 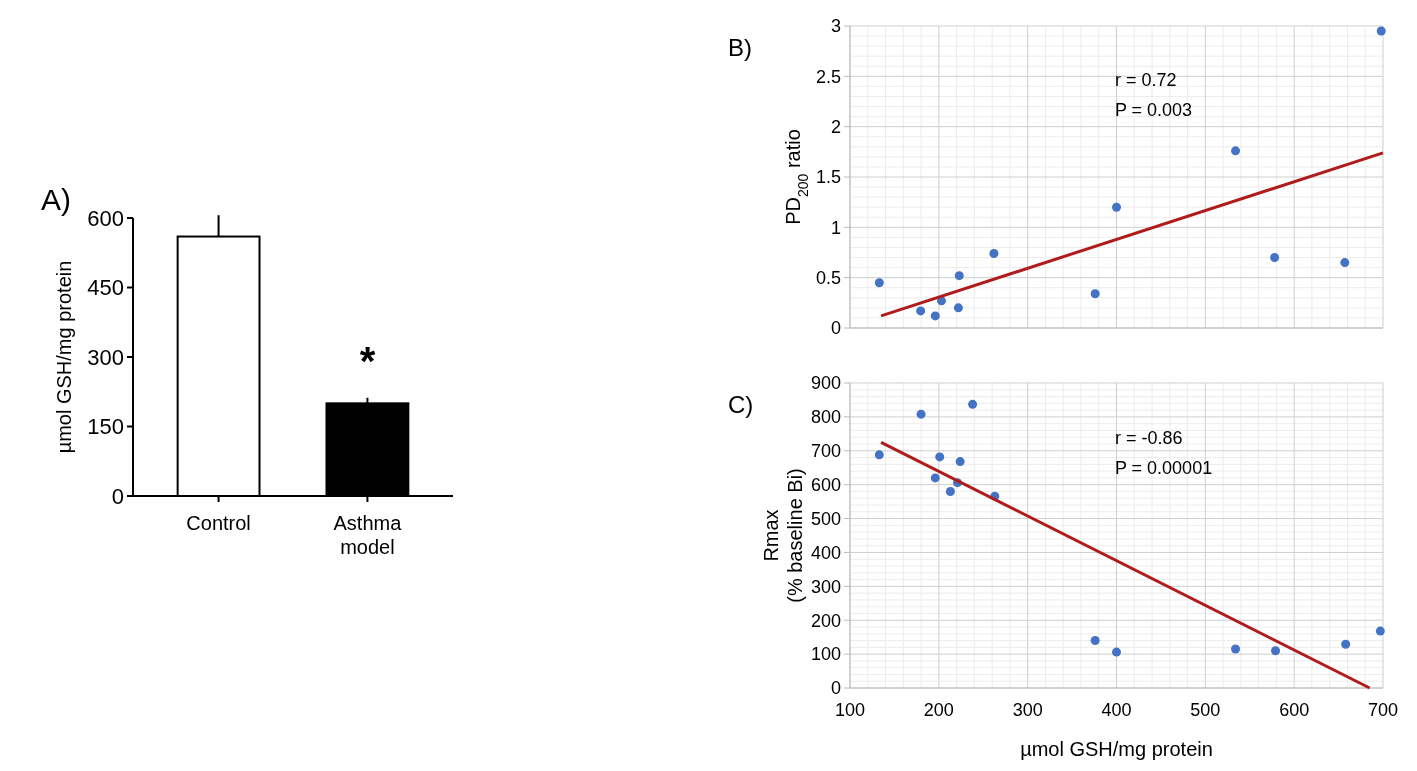 I want to click on x-tick-label: 200, so click(x=938, y=710).